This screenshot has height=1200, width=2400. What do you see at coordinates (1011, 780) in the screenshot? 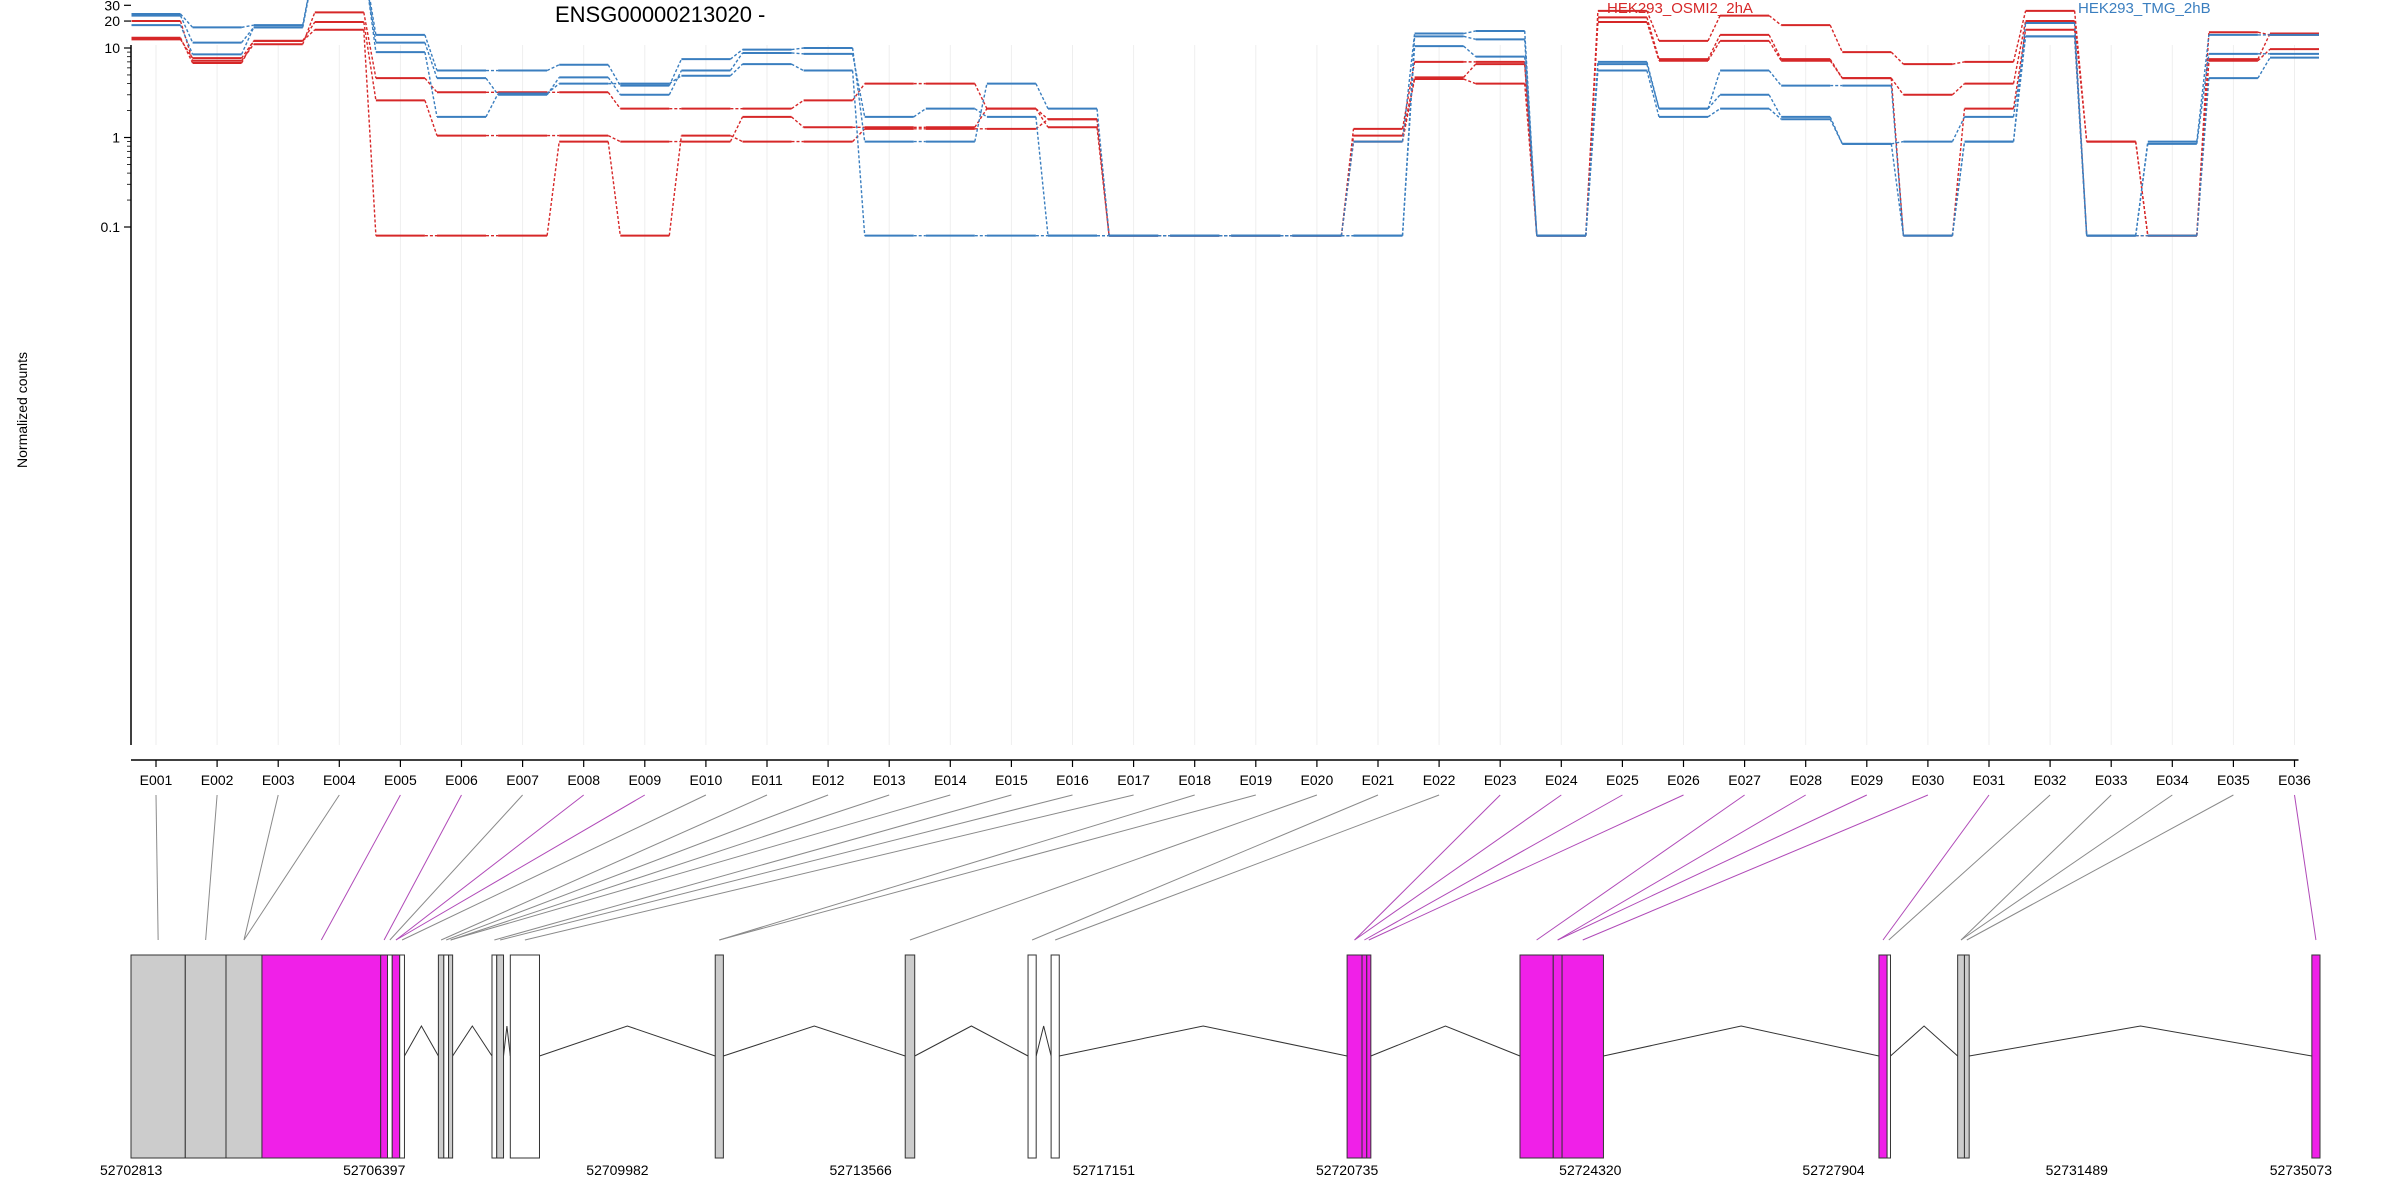
I see `x-tick-label: E015` at bounding box center [1011, 780].